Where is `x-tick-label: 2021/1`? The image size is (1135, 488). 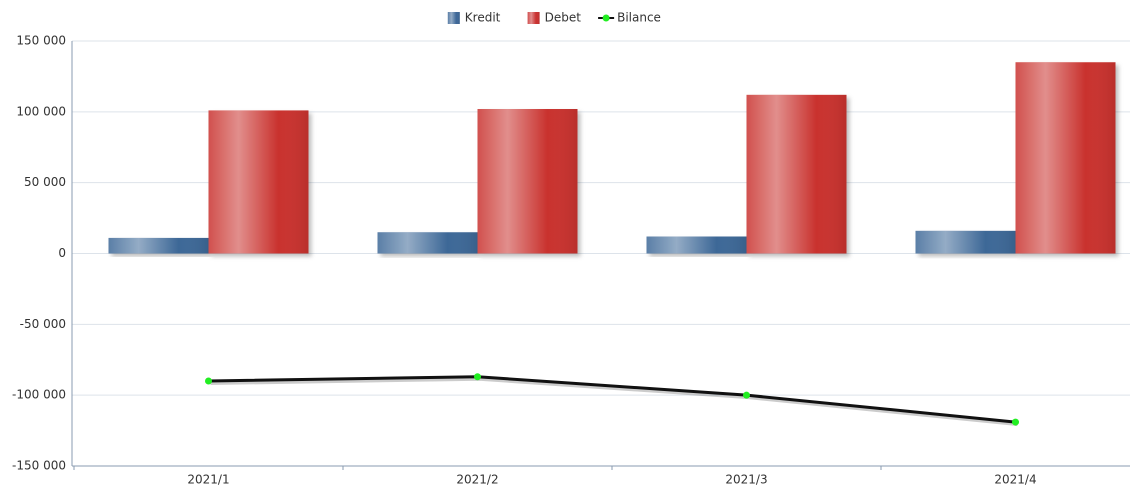 x-tick-label: 2021/1 is located at coordinates (208, 480).